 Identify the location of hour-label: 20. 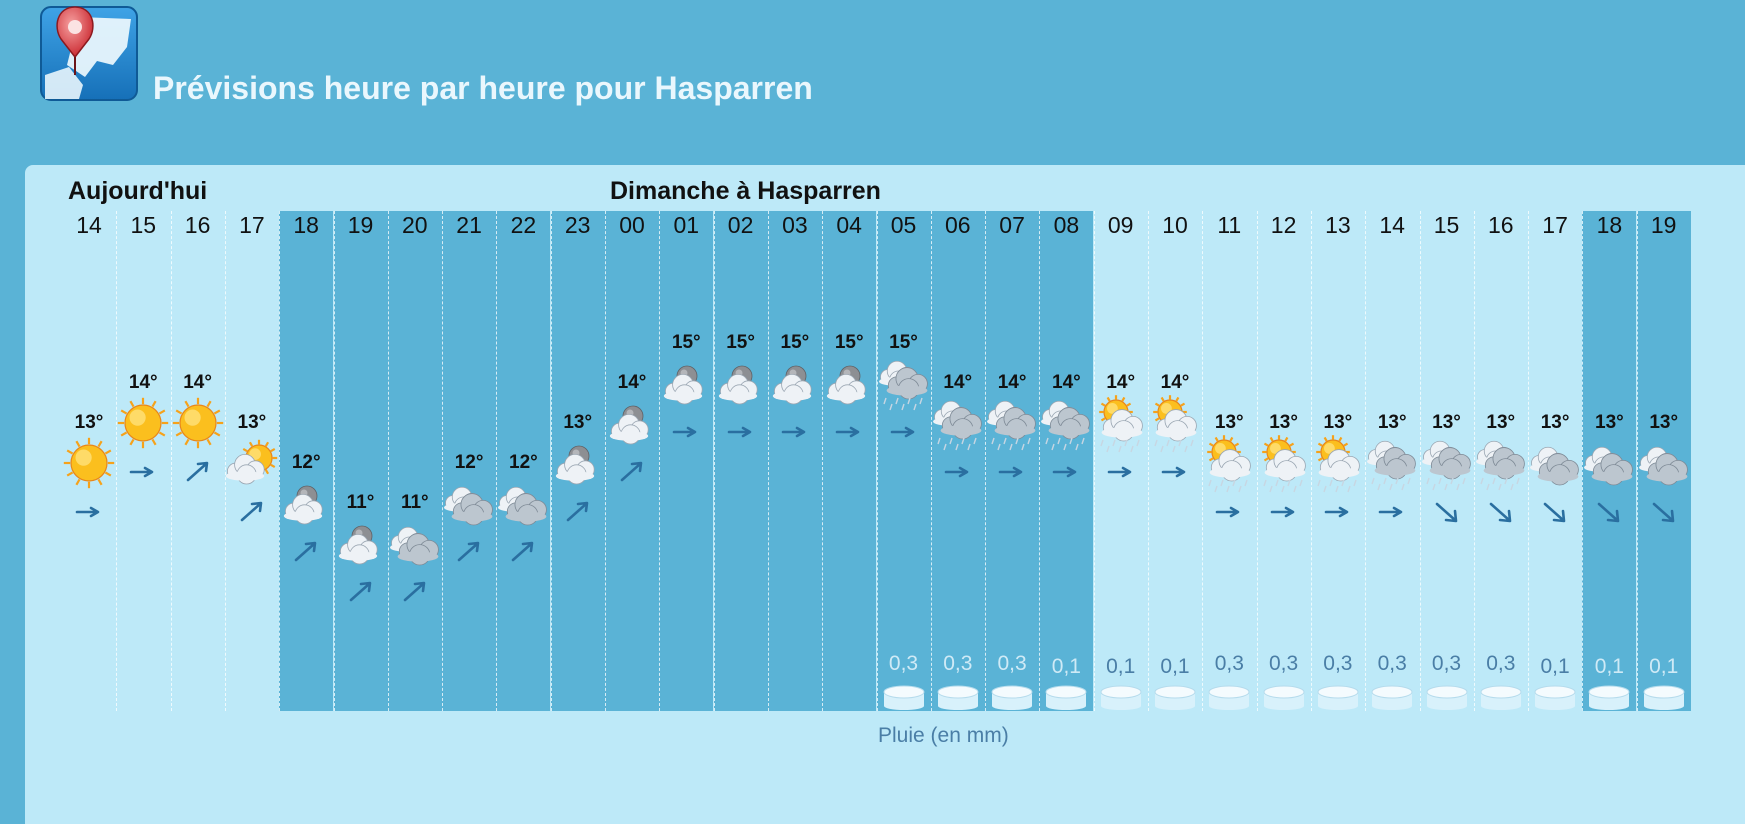
(415, 225).